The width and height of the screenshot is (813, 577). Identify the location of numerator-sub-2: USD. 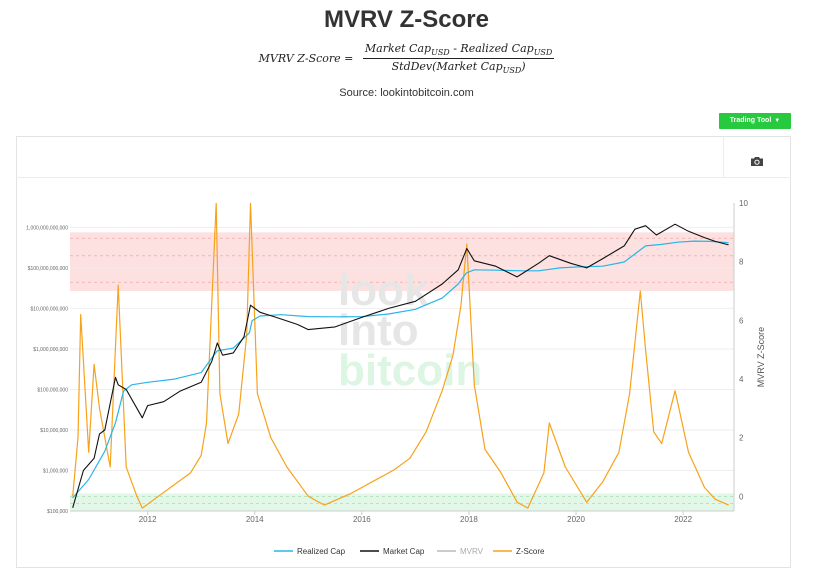
(543, 53).